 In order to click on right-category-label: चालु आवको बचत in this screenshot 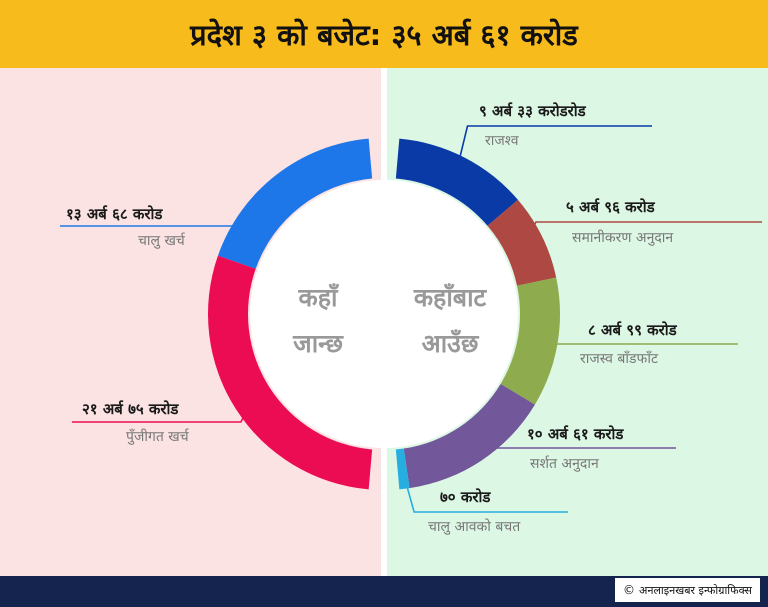, I will do `click(474, 527)`.